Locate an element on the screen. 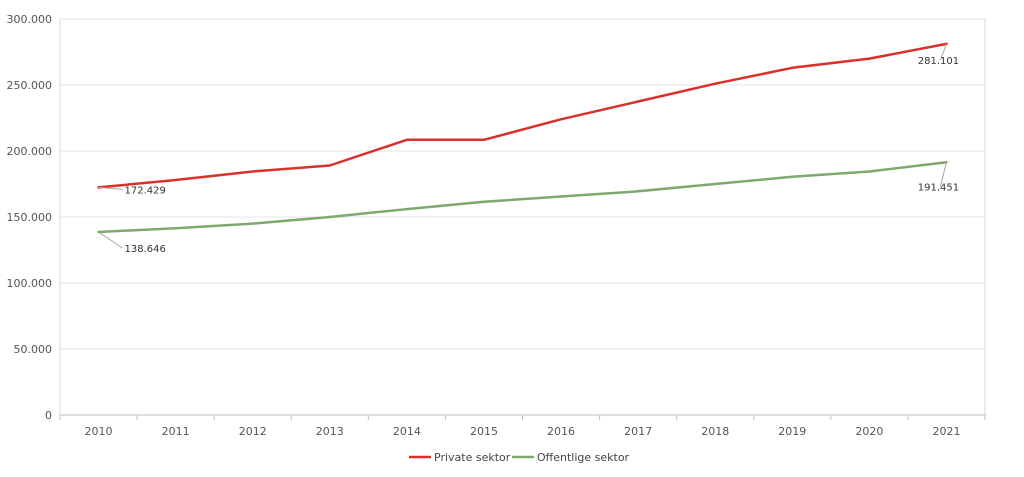  x-tick-label: 2018 is located at coordinates (715, 431).